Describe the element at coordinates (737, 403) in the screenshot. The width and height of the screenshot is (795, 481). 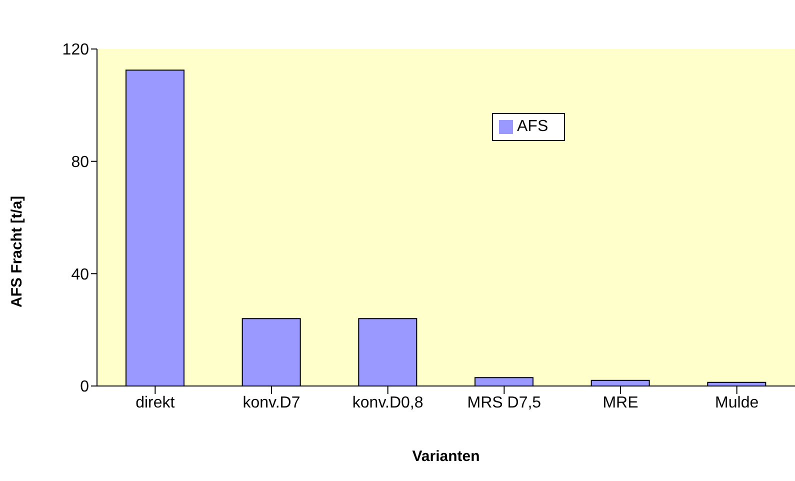
I see `x-tick-label: Mulde` at that location.